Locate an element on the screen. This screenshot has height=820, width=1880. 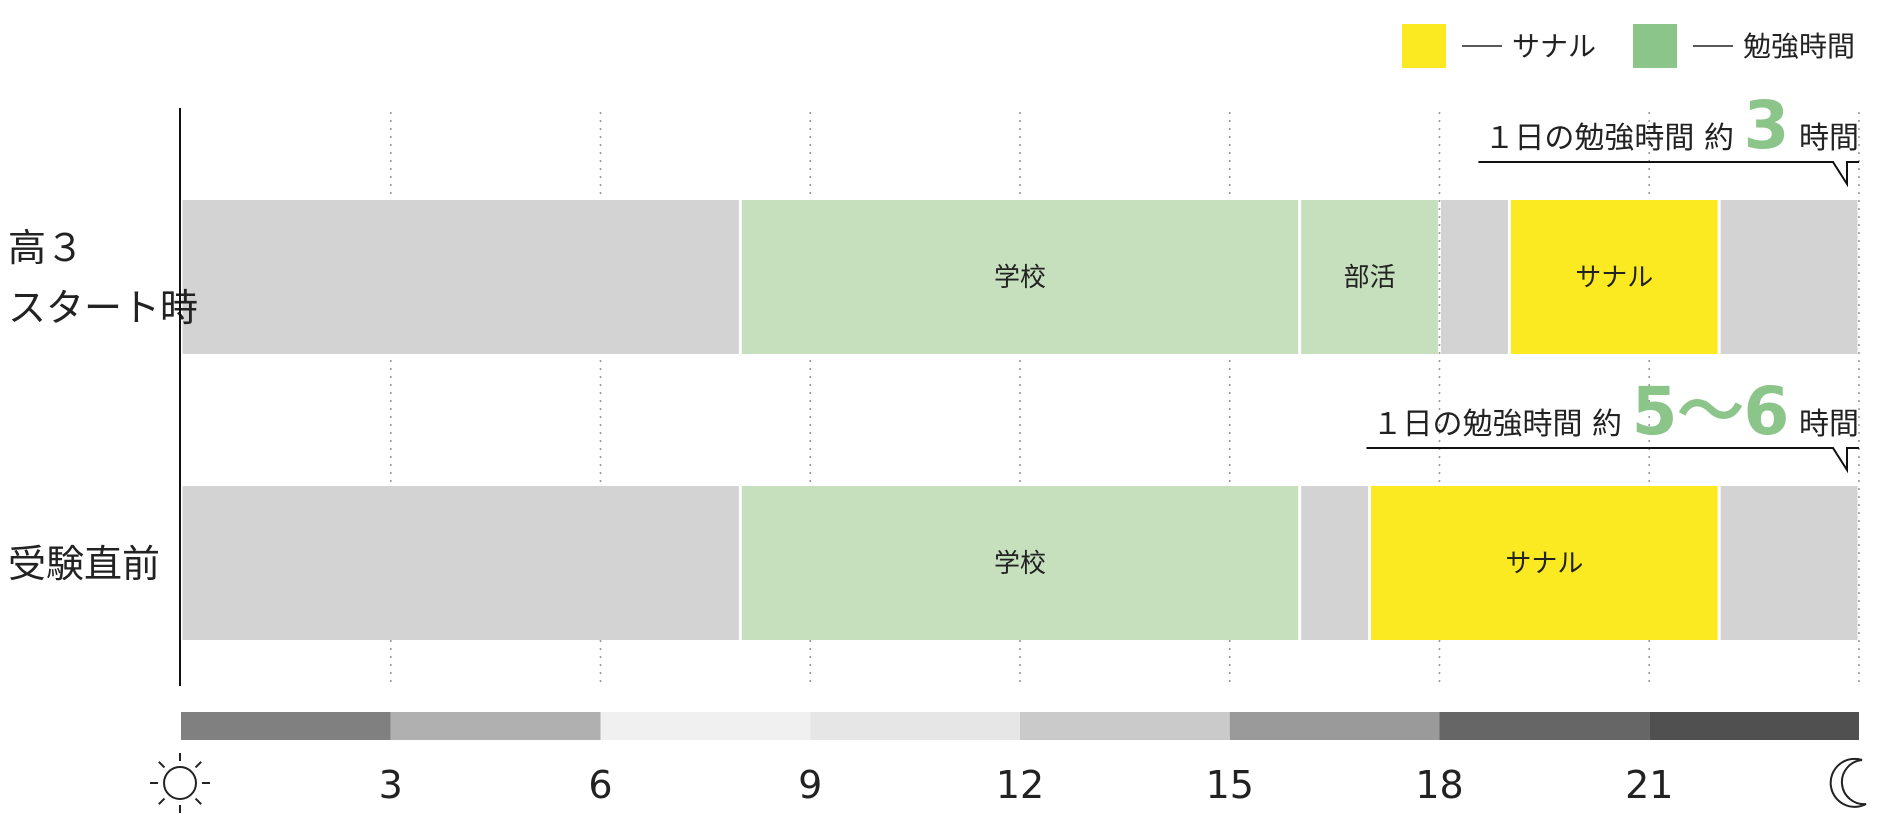
x-axis-ticks: 3 6 9 12 15 18 21 is located at coordinates (1008, 783).